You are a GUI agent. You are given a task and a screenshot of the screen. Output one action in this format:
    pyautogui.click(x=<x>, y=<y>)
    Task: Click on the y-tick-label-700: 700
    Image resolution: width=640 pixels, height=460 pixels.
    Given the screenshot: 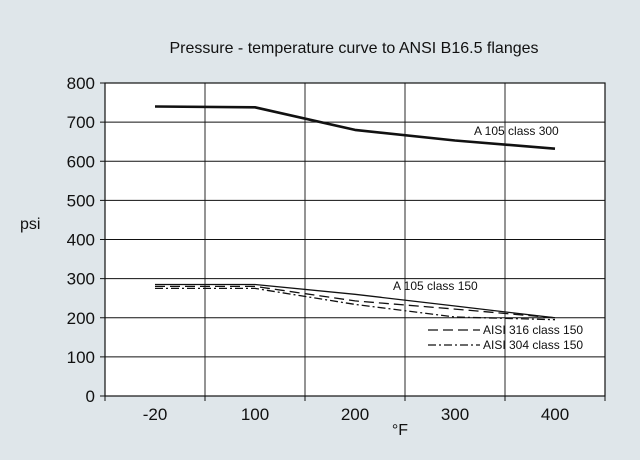 What is the action you would take?
    pyautogui.click(x=81, y=122)
    